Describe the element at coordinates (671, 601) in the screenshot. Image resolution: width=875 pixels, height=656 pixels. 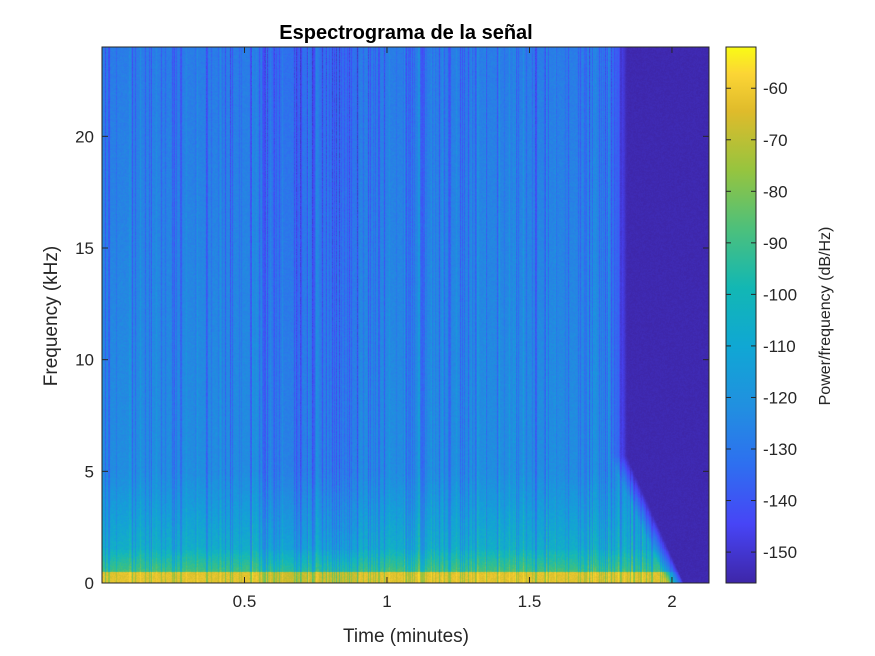
I see `x-tick-label: 2` at that location.